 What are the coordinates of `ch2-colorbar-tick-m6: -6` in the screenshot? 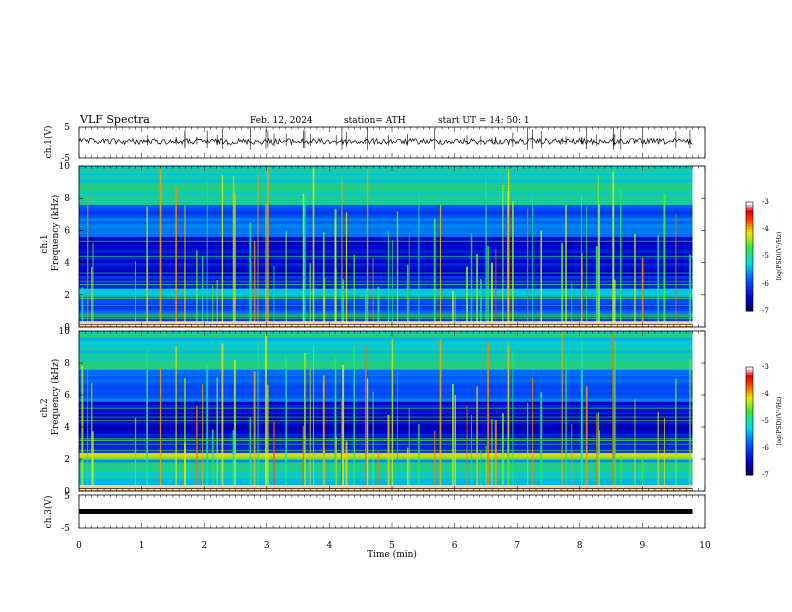 It's located at (765, 448).